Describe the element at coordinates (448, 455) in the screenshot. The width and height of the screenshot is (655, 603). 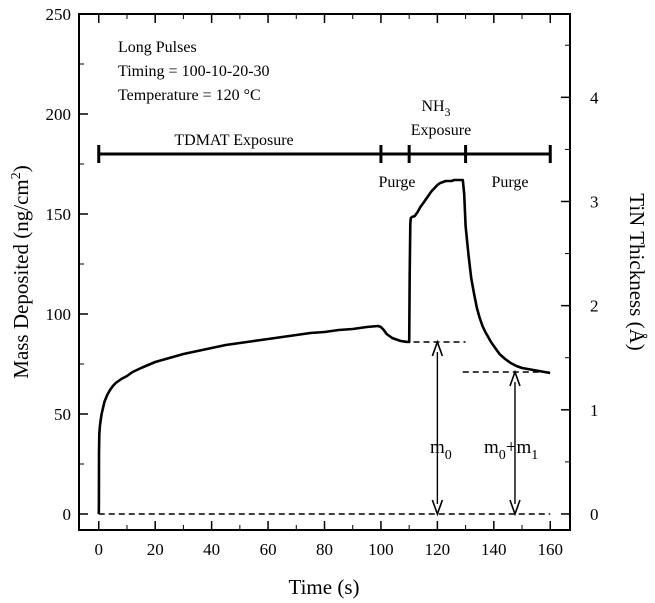
I see `arrow-label-m0-sub: 0` at that location.